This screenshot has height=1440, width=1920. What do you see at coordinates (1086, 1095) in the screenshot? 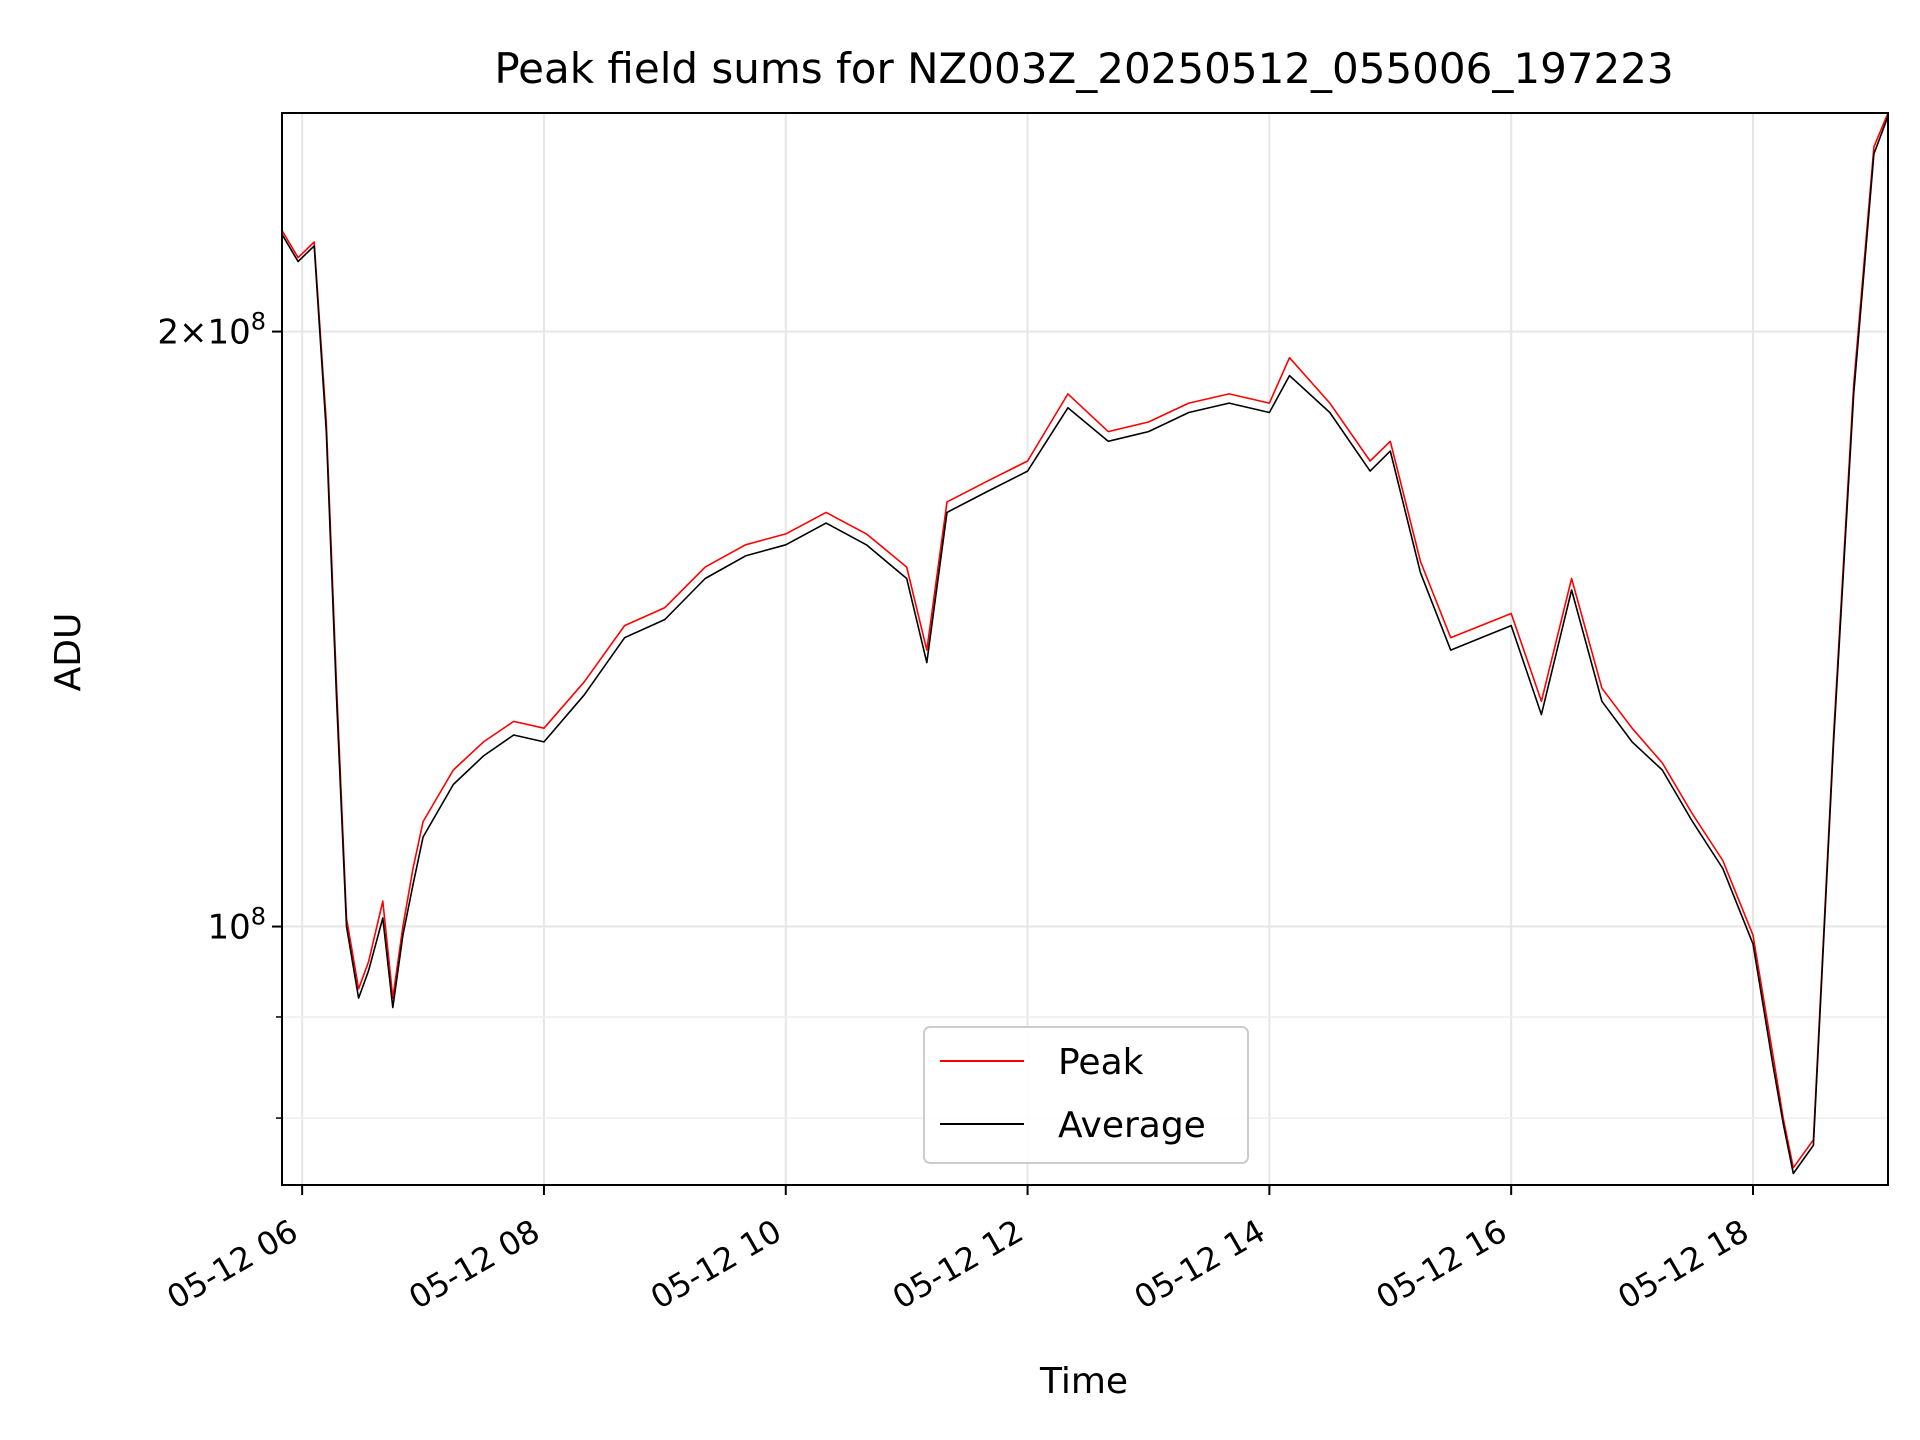
I see `legend: Peak Average` at bounding box center [1086, 1095].